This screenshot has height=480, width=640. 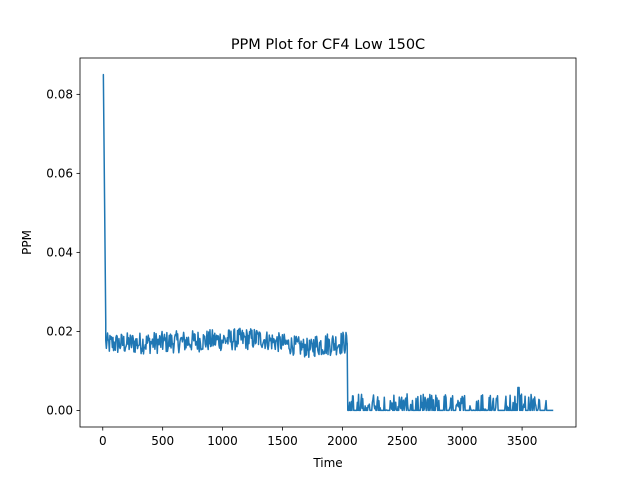 What do you see at coordinates (462, 441) in the screenshot?
I see `x-tick-label: 3000` at bounding box center [462, 441].